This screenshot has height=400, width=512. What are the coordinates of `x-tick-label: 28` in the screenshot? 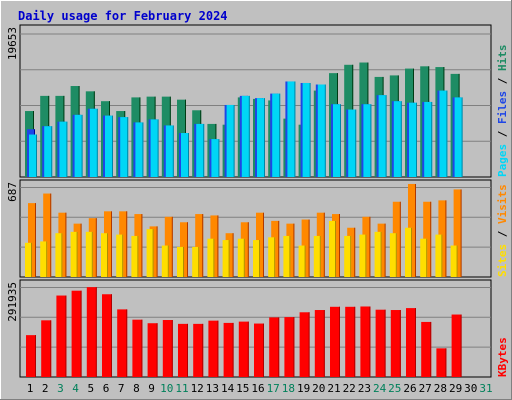 It's located at (440, 388).